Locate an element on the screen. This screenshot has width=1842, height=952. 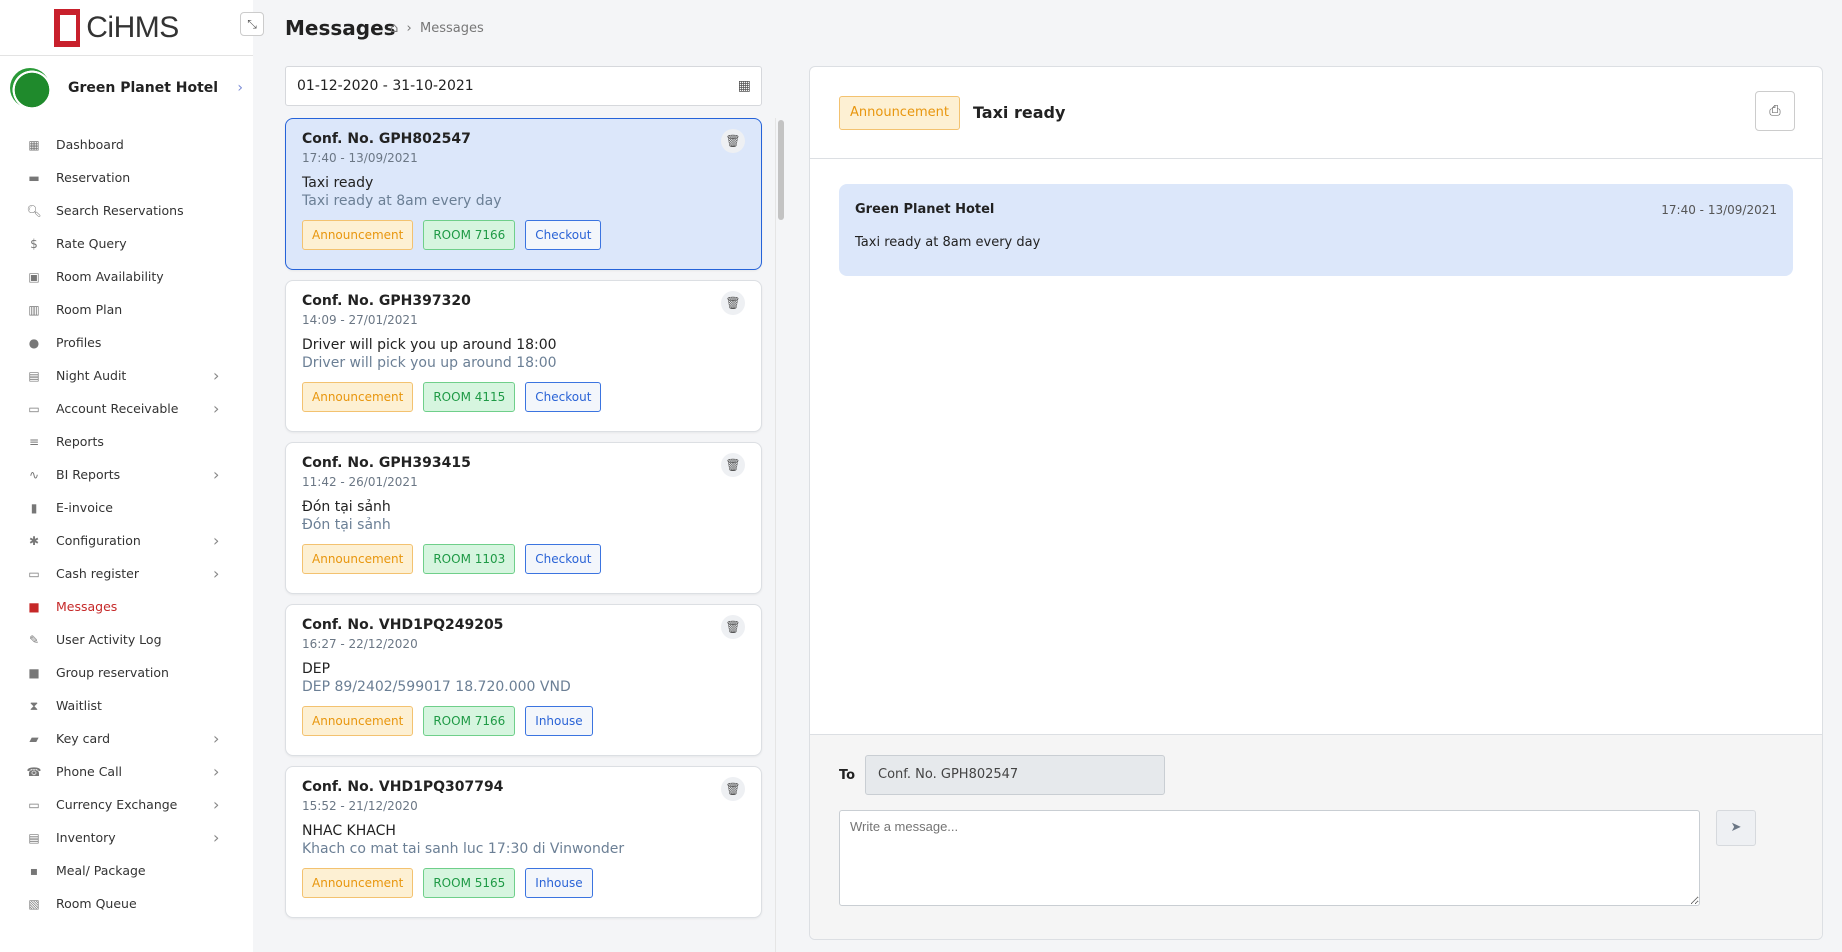
sidebar-item-user-activity-log: ✎ User Activity Log is located at coordinates (126, 639).